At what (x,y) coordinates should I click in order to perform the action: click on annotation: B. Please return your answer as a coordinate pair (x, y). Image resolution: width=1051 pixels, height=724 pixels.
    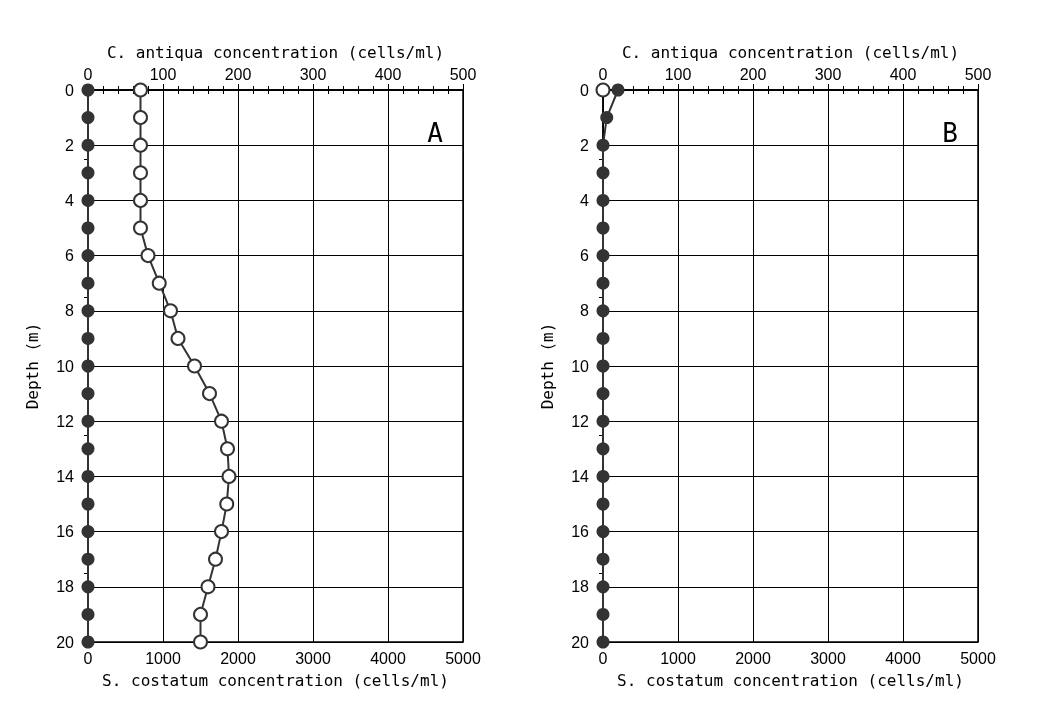
    Looking at the image, I should click on (950, 133).